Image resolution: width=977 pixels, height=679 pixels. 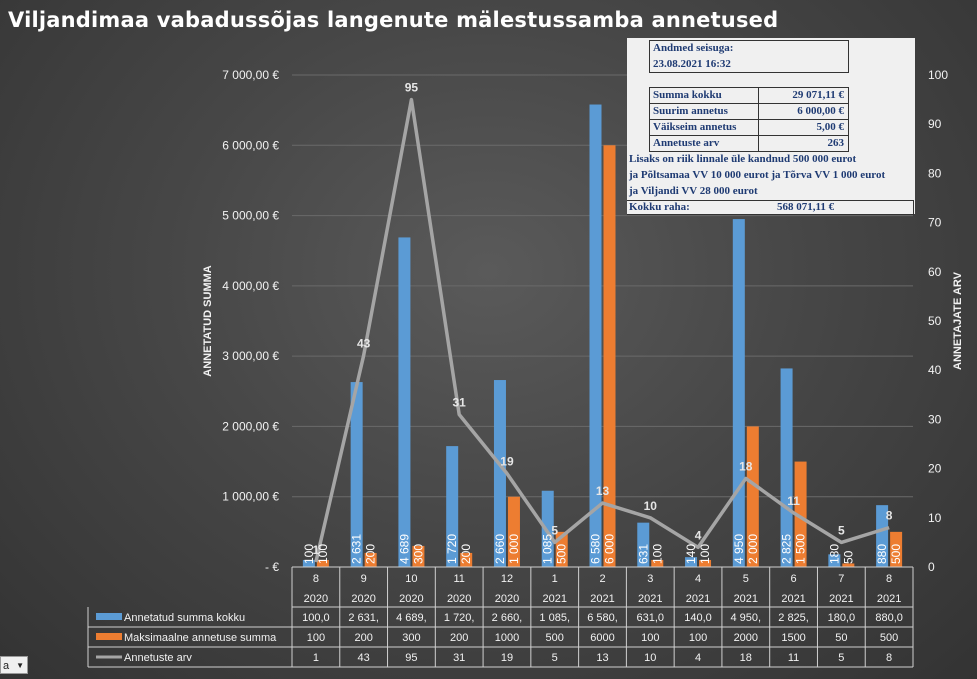 I want to click on y-tick-label: 1 000,00 €, so click(x=250, y=497).